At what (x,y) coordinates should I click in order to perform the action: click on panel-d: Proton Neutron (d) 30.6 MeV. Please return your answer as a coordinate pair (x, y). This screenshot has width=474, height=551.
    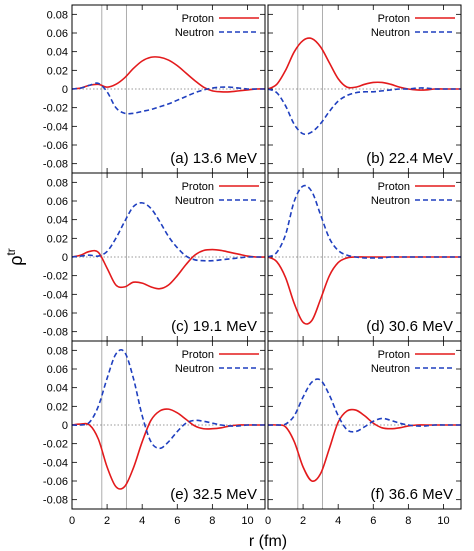
    Looking at the image, I should click on (364, 257).